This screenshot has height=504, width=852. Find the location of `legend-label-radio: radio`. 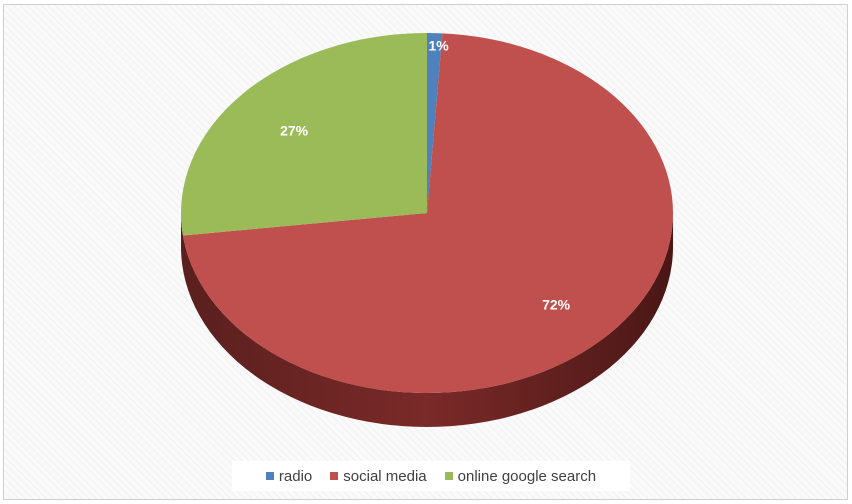

legend-label-radio: radio is located at coordinates (295, 476).